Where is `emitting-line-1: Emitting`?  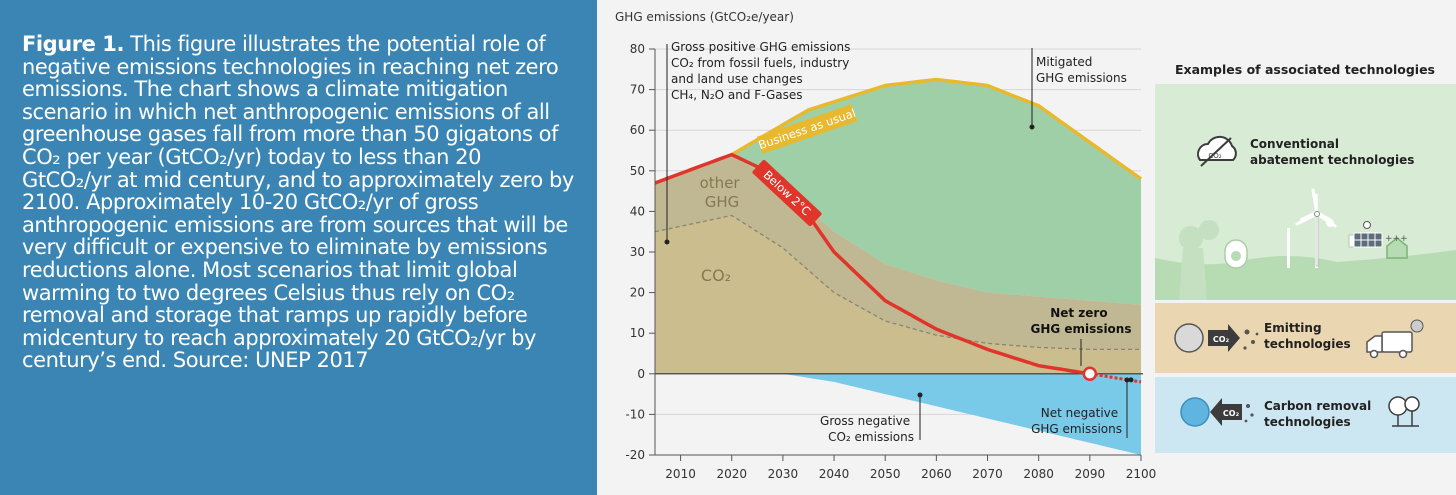 emitting-line-1: Emitting is located at coordinates (1293, 328).